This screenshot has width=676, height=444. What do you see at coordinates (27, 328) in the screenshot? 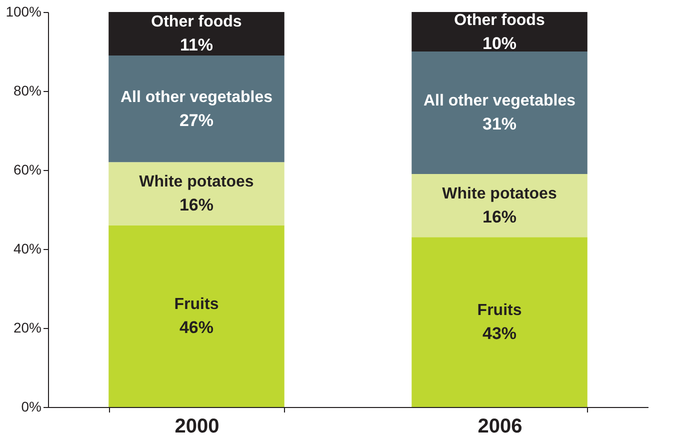
I see `y-tick-label: 20%` at bounding box center [27, 328].